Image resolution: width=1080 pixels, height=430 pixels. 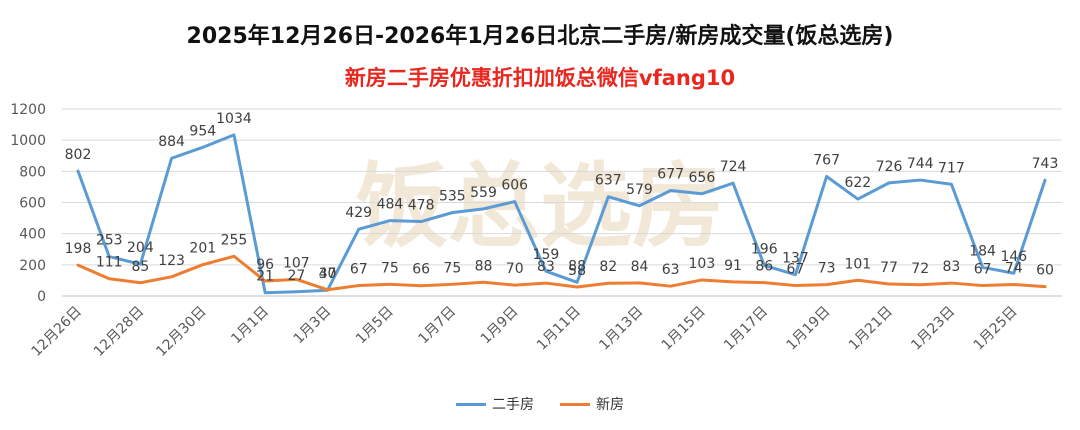 I want to click on data-label: 70, so click(x=515, y=269).